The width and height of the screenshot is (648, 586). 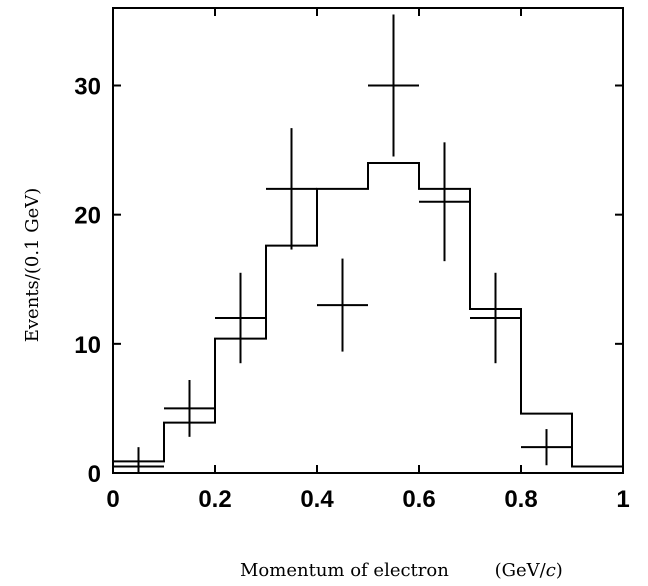 I want to click on x-axis-unit-prefix: (GeV/, so click(x=521, y=570).